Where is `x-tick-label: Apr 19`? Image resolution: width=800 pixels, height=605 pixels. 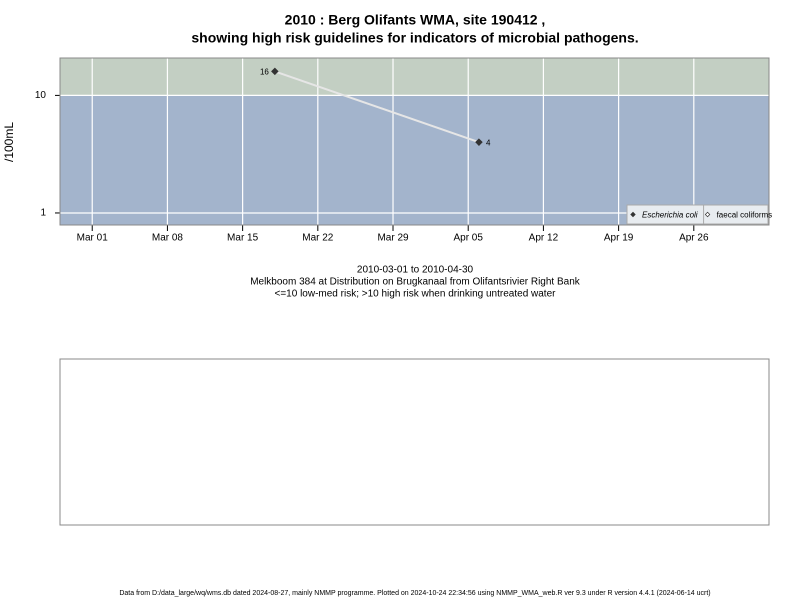
x-tick-label: Apr 19 is located at coordinates (619, 238).